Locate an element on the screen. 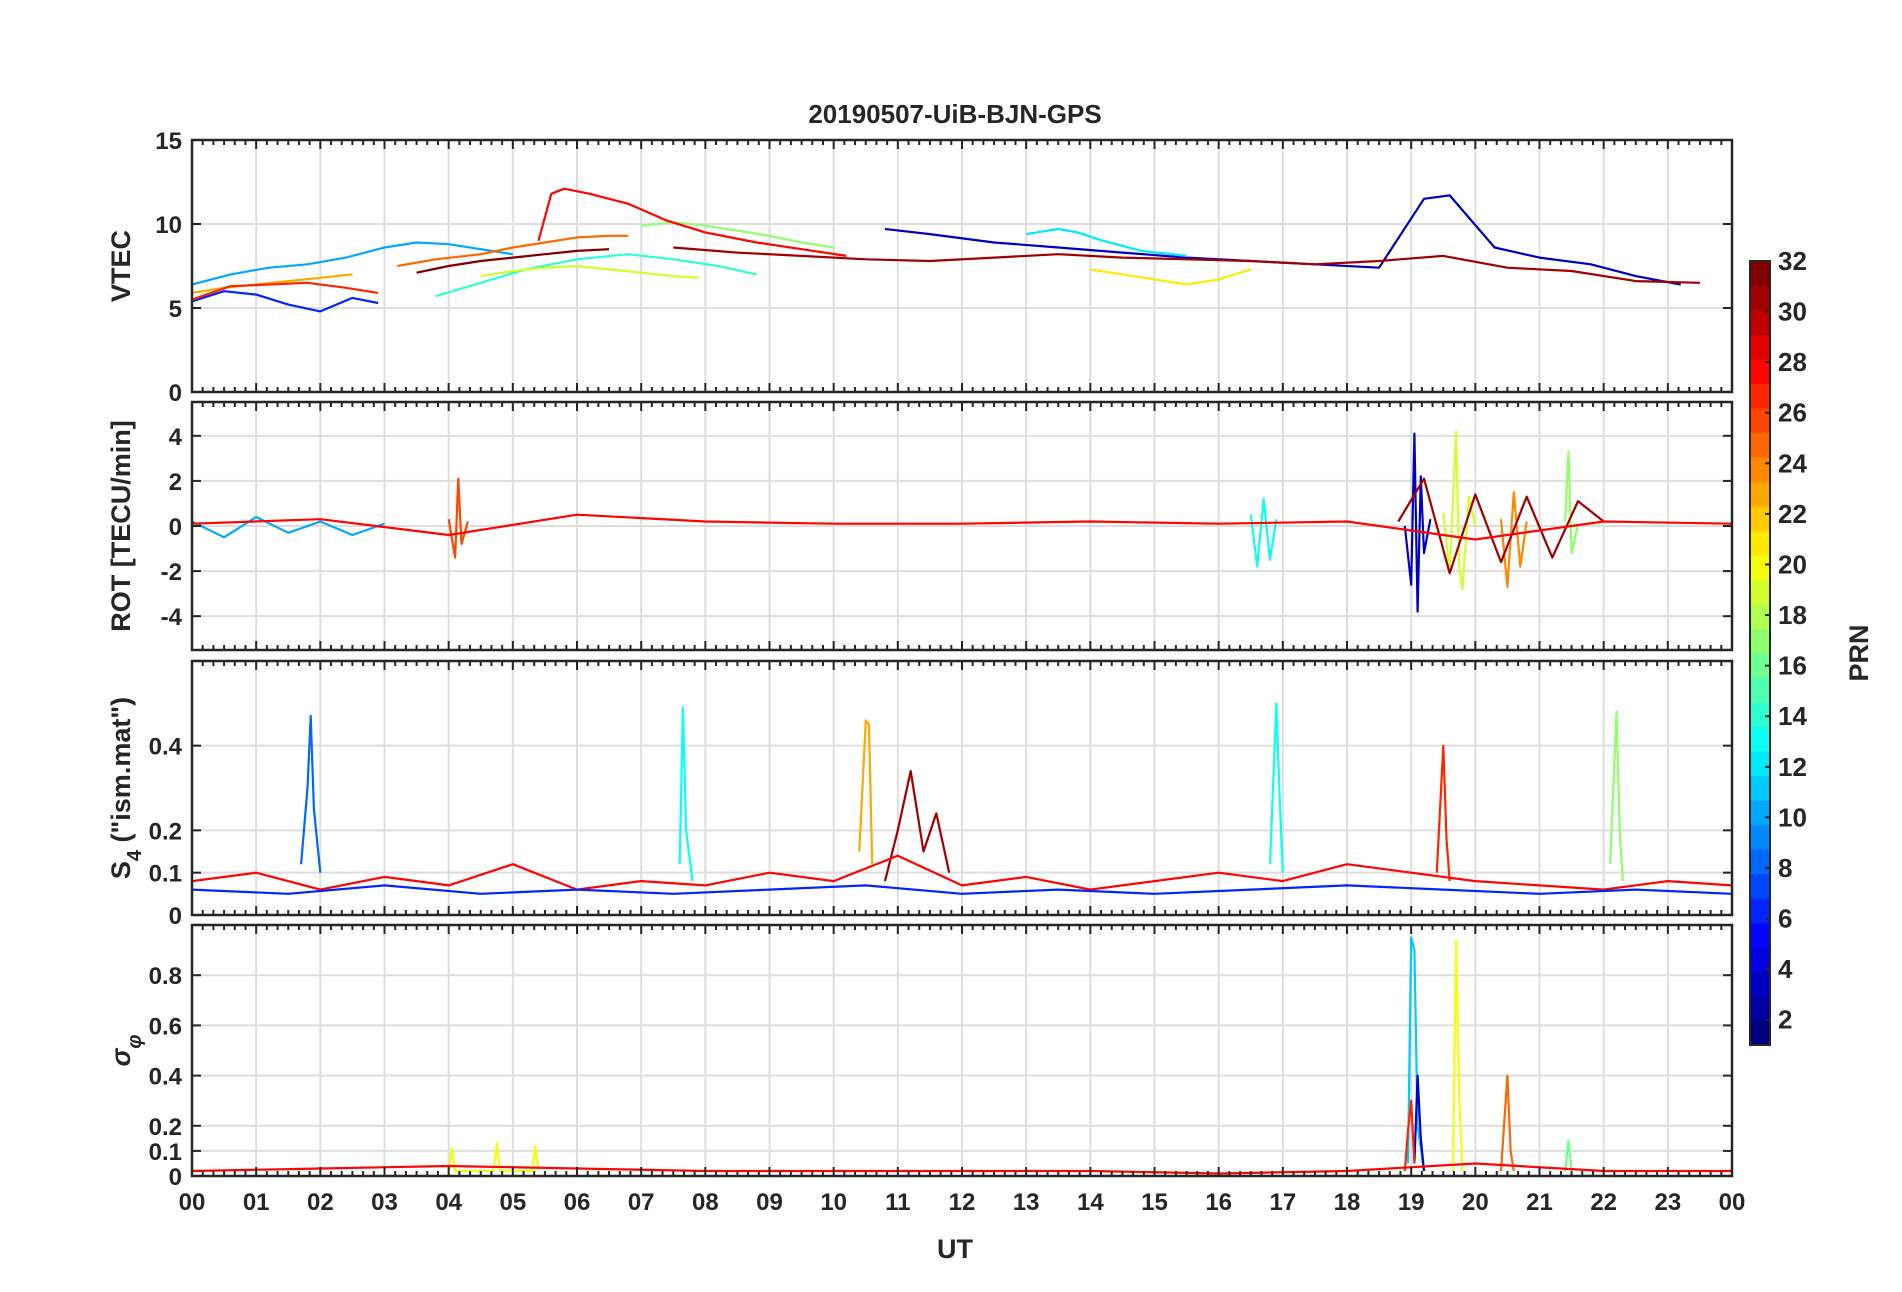 Image resolution: width=1902 pixels, height=1292 pixels. y-tick-label: 4 is located at coordinates (176, 437).